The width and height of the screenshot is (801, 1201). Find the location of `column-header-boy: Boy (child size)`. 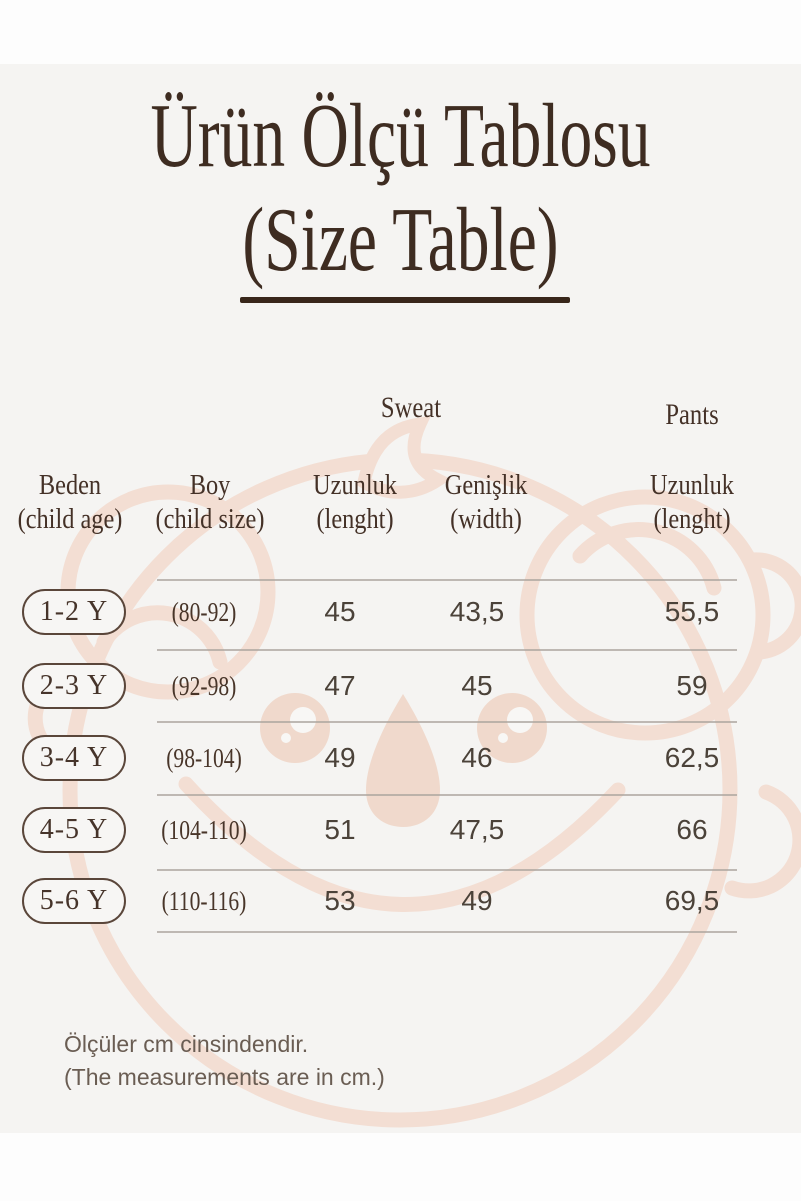

column-header-boy: Boy (child size) is located at coordinates (210, 503).